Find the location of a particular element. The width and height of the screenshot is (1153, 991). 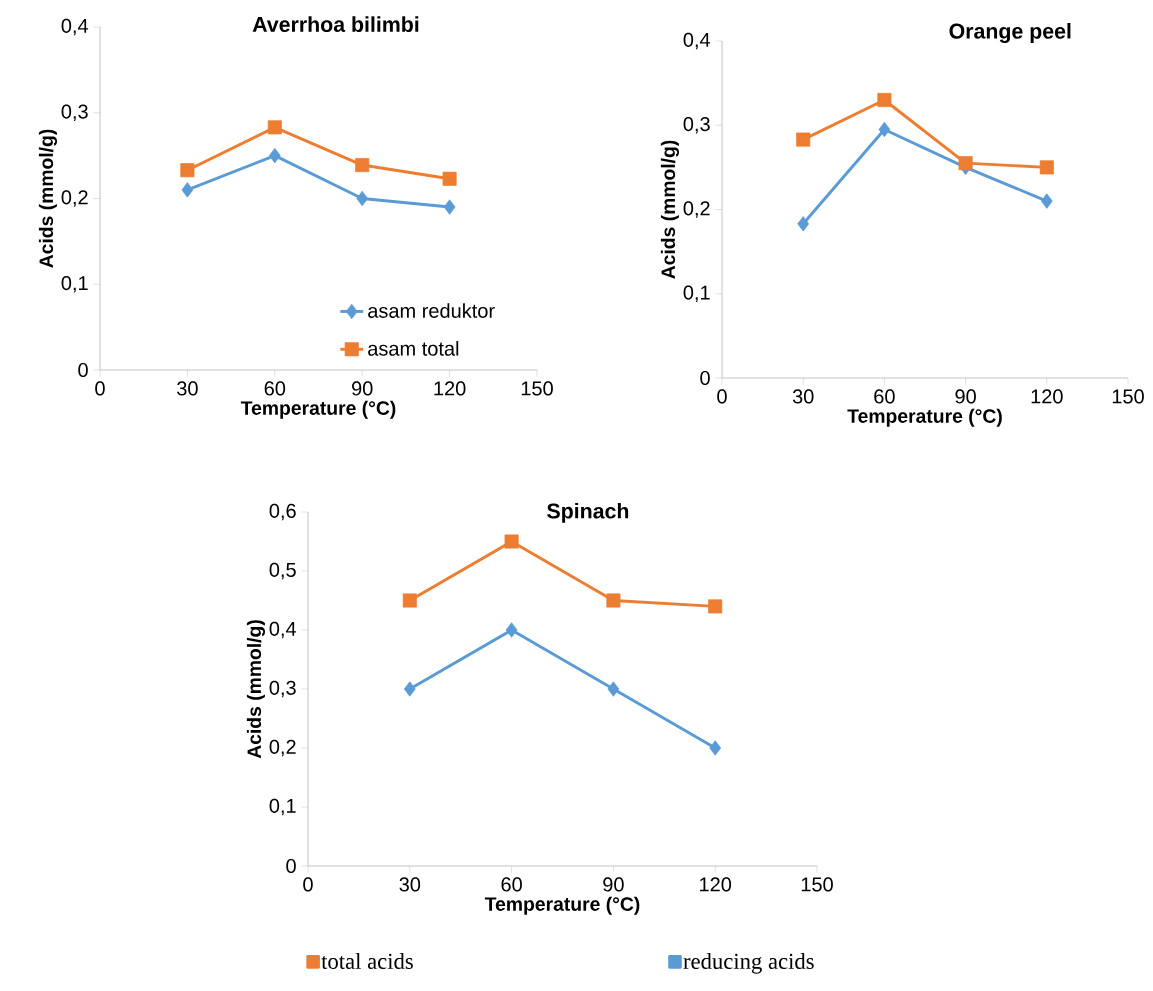

legend-label: asam total is located at coordinates (413, 348).